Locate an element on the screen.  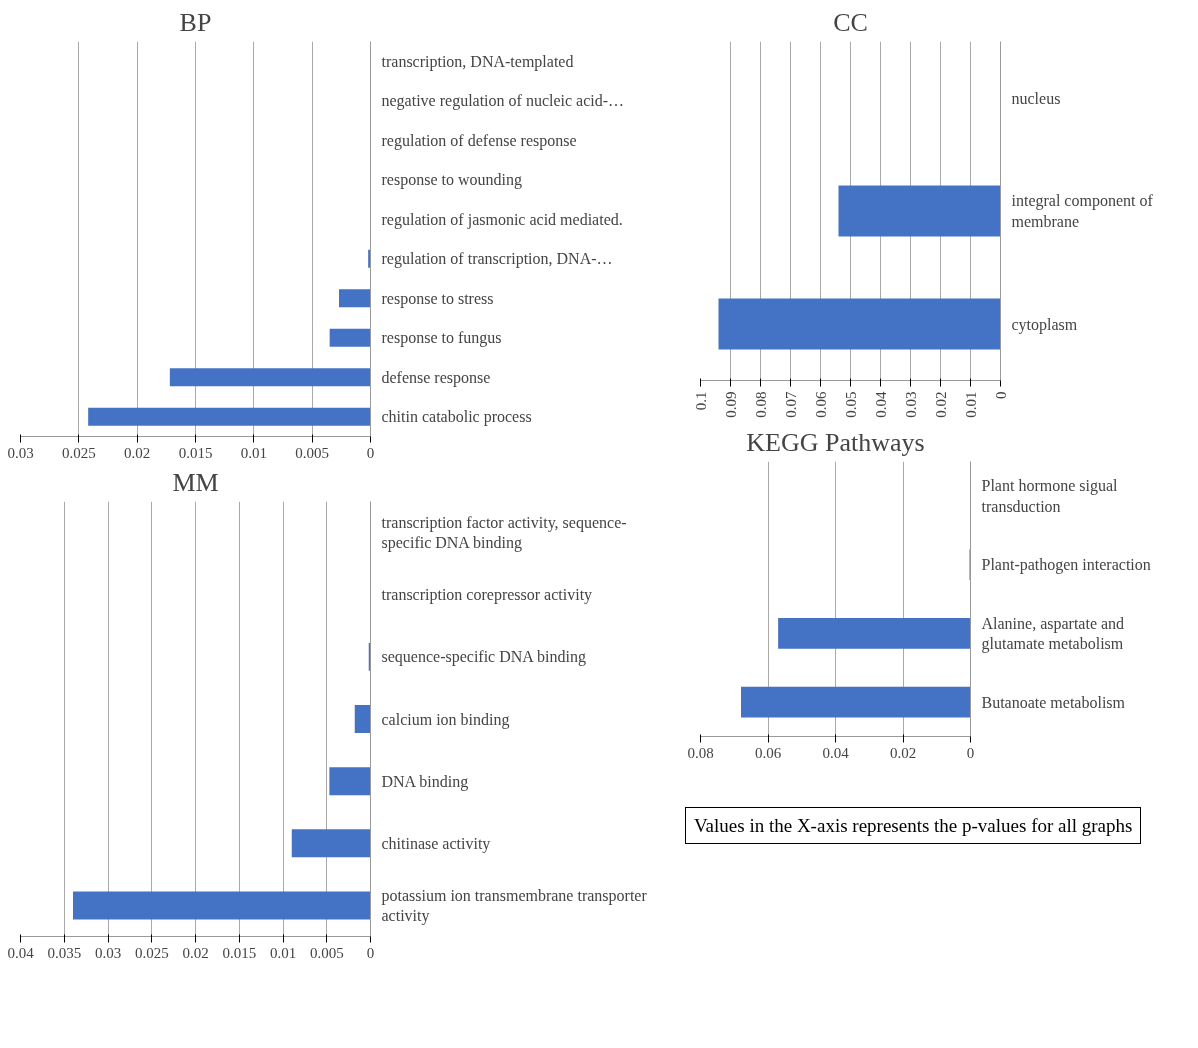
y-tick-label: response to wounding is located at coordinates (451, 180).